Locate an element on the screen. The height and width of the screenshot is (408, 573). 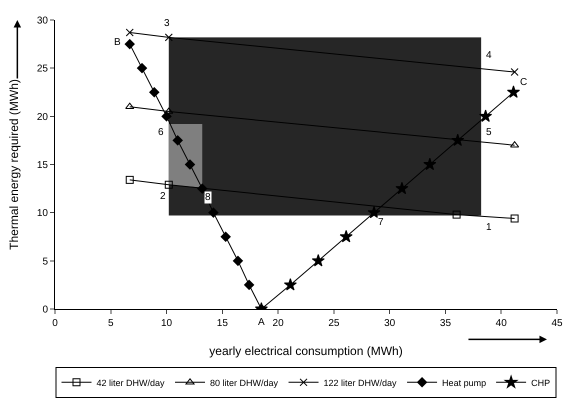
x-axis-title: yearly electrical consumption (MWh) is located at coordinates (306, 351).